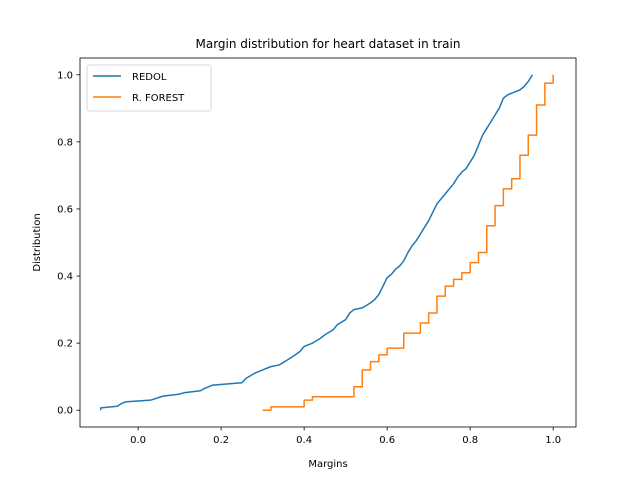 This screenshot has width=640, height=480. I want to click on y-tick-label: 0.2, so click(65, 344).